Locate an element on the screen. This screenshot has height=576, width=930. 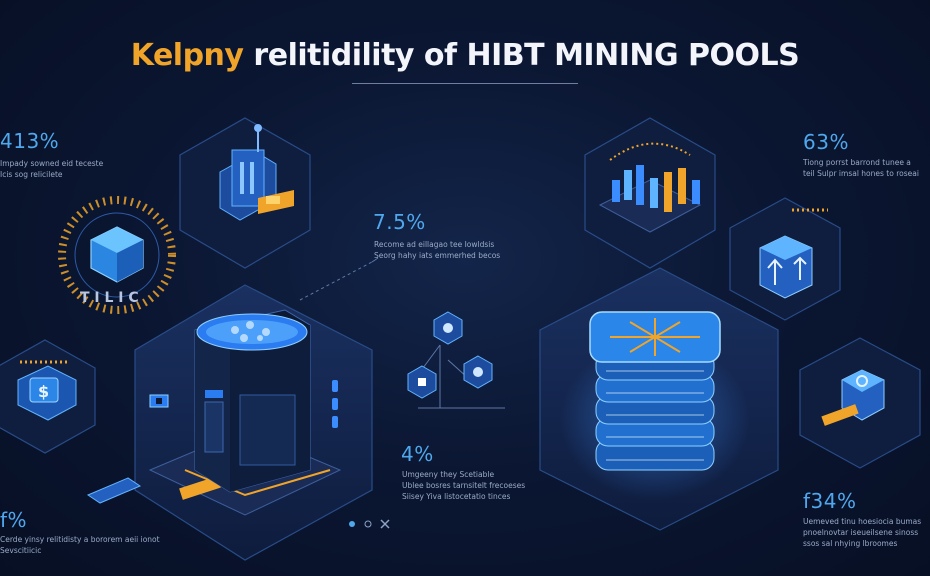
cube-gauge-icon is located at coordinates (117, 255).